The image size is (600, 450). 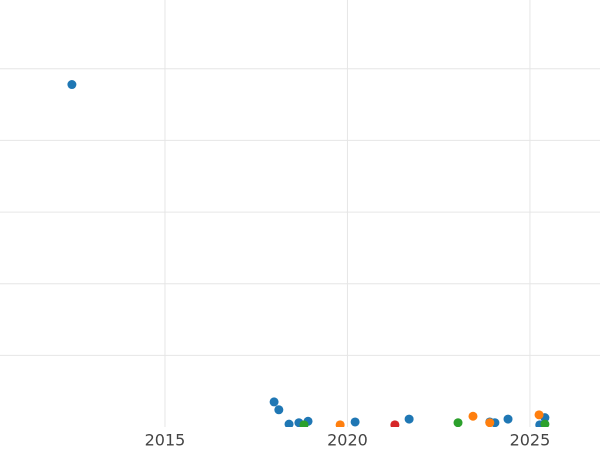 What do you see at coordinates (530, 440) in the screenshot?
I see `x-tick-label: 2025` at bounding box center [530, 440].